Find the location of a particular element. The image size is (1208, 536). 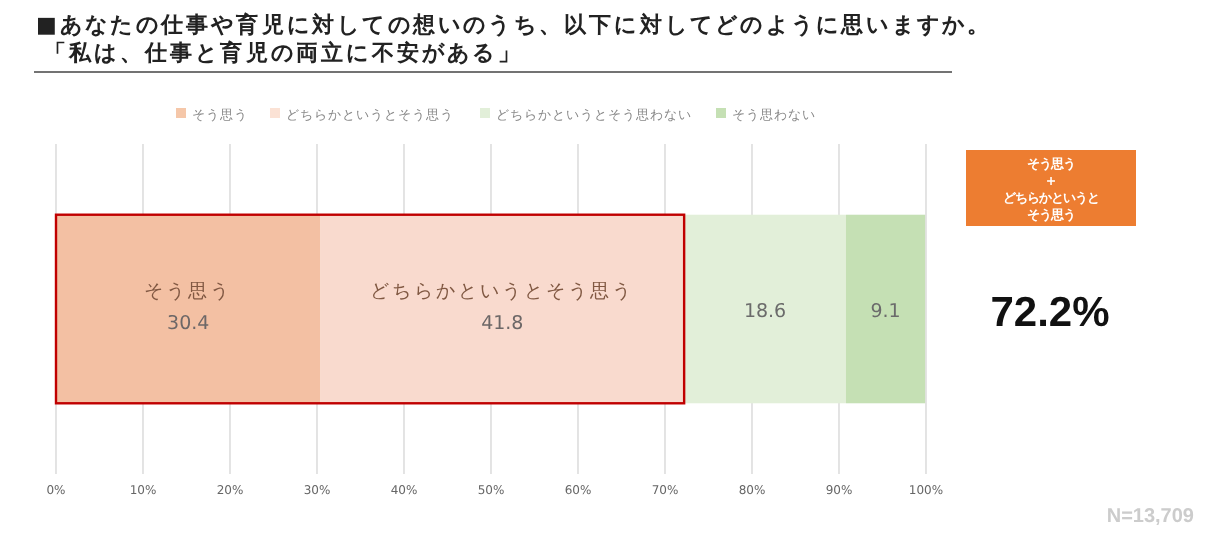

data-label: 30.4 is located at coordinates (188, 324).